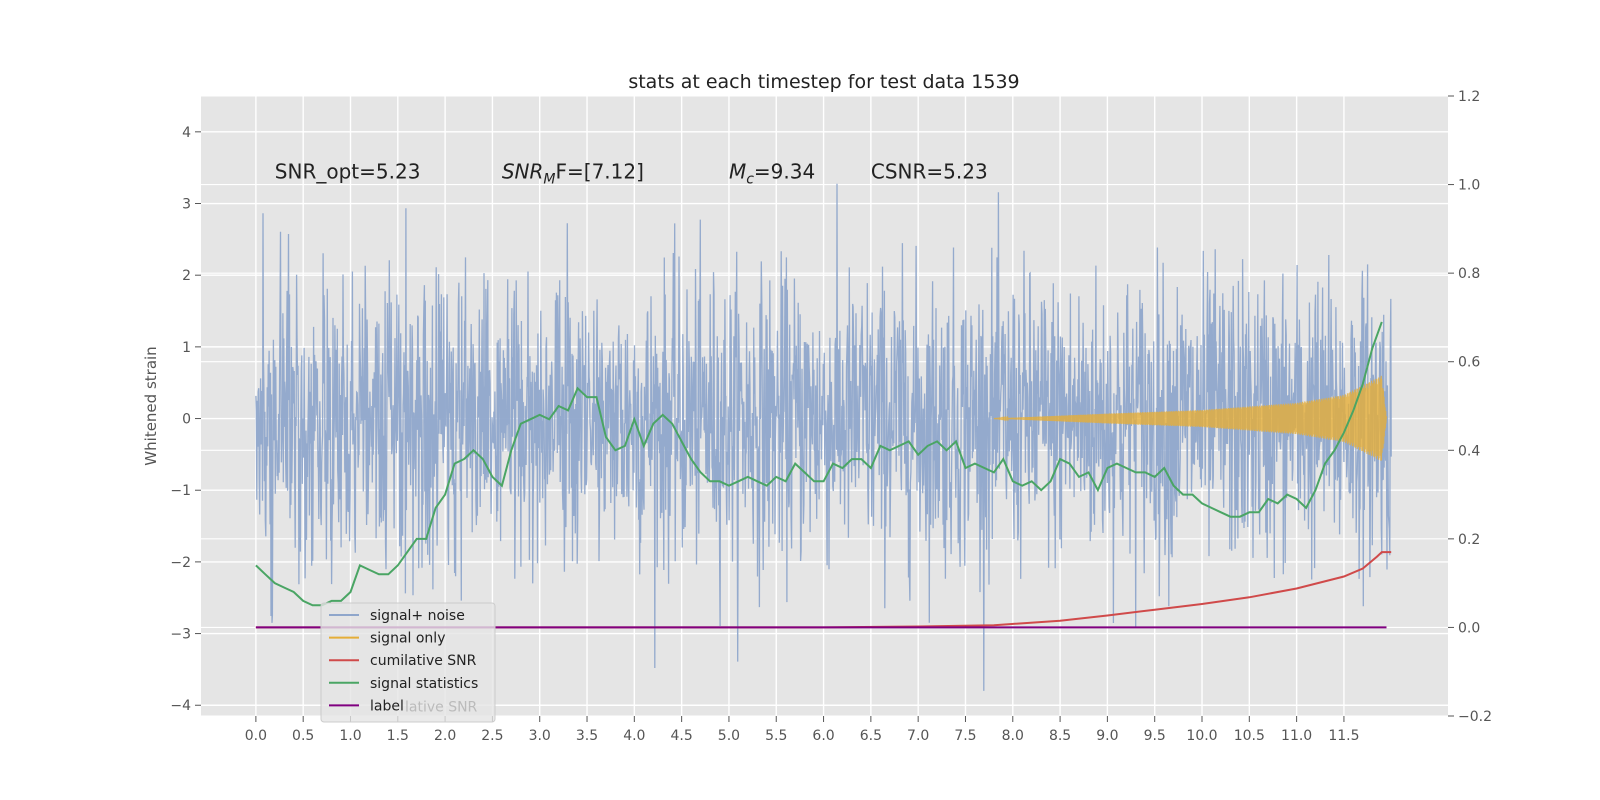 The image size is (1600, 800). What do you see at coordinates (1469, 540) in the screenshot?
I see `y-right-tick-label: 0.2` at bounding box center [1469, 540].